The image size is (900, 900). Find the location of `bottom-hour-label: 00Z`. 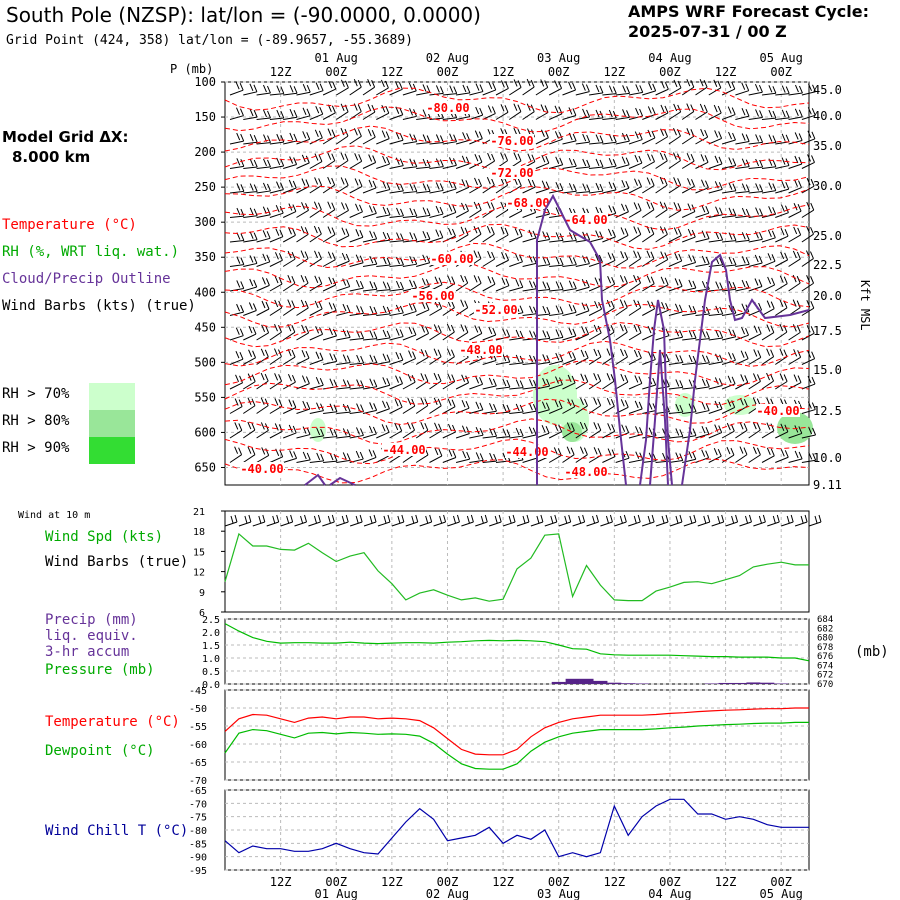

bottom-hour-label: 00Z is located at coordinates (336, 882).